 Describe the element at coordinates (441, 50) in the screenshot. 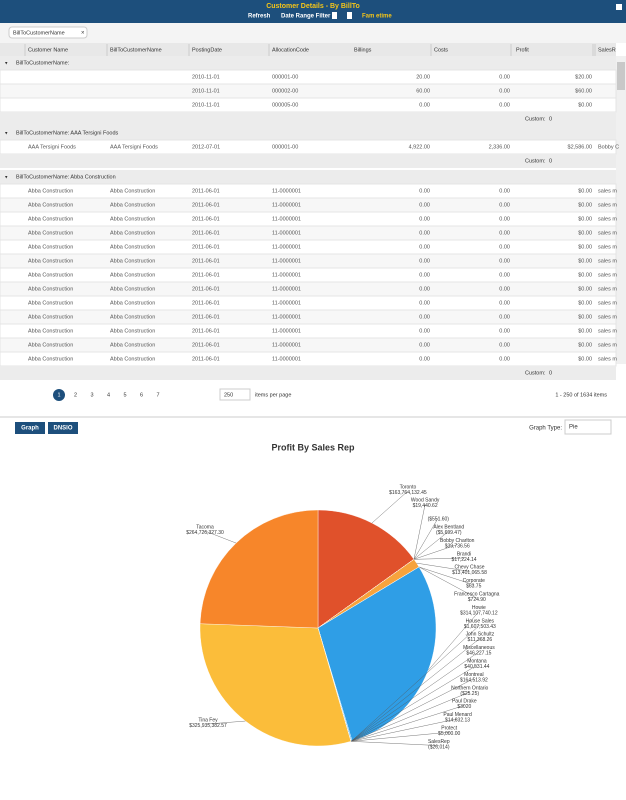

I see `column-header: Costs` at that location.